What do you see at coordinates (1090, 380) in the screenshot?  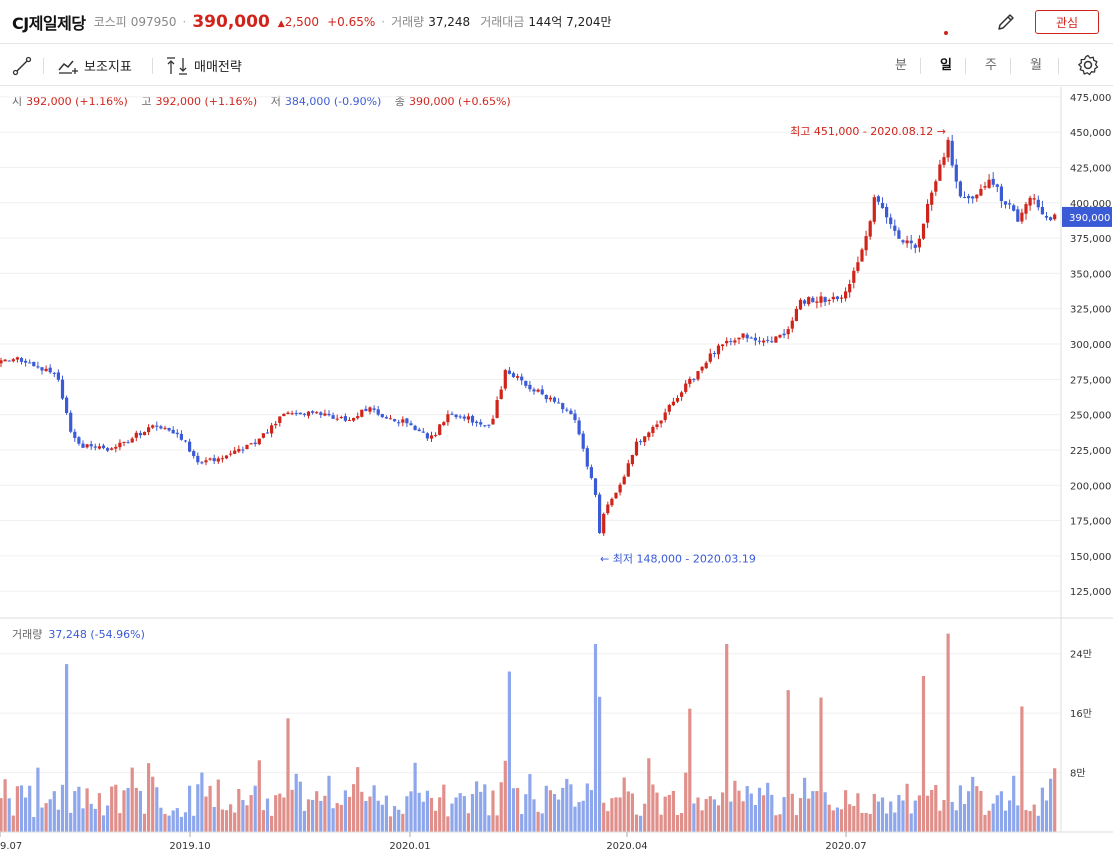 I see `price-tick-label: 275,000` at bounding box center [1090, 380].